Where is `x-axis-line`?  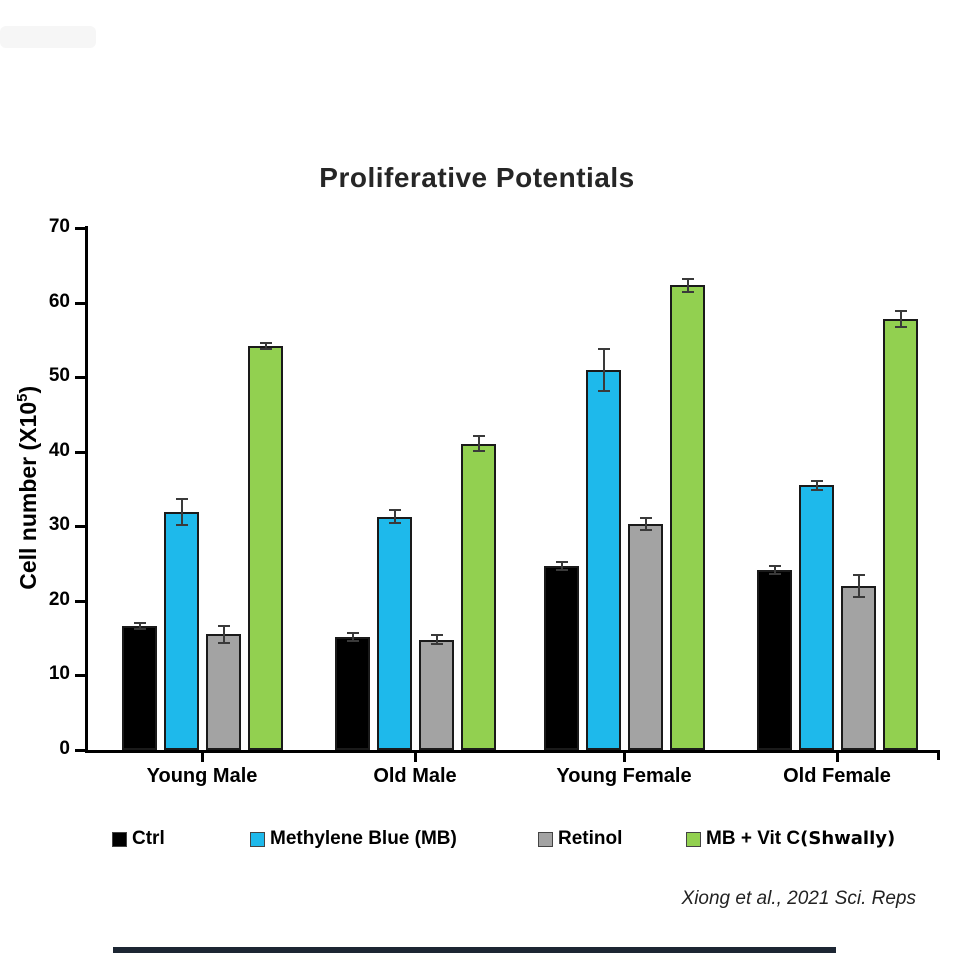 x-axis-line is located at coordinates (512, 751).